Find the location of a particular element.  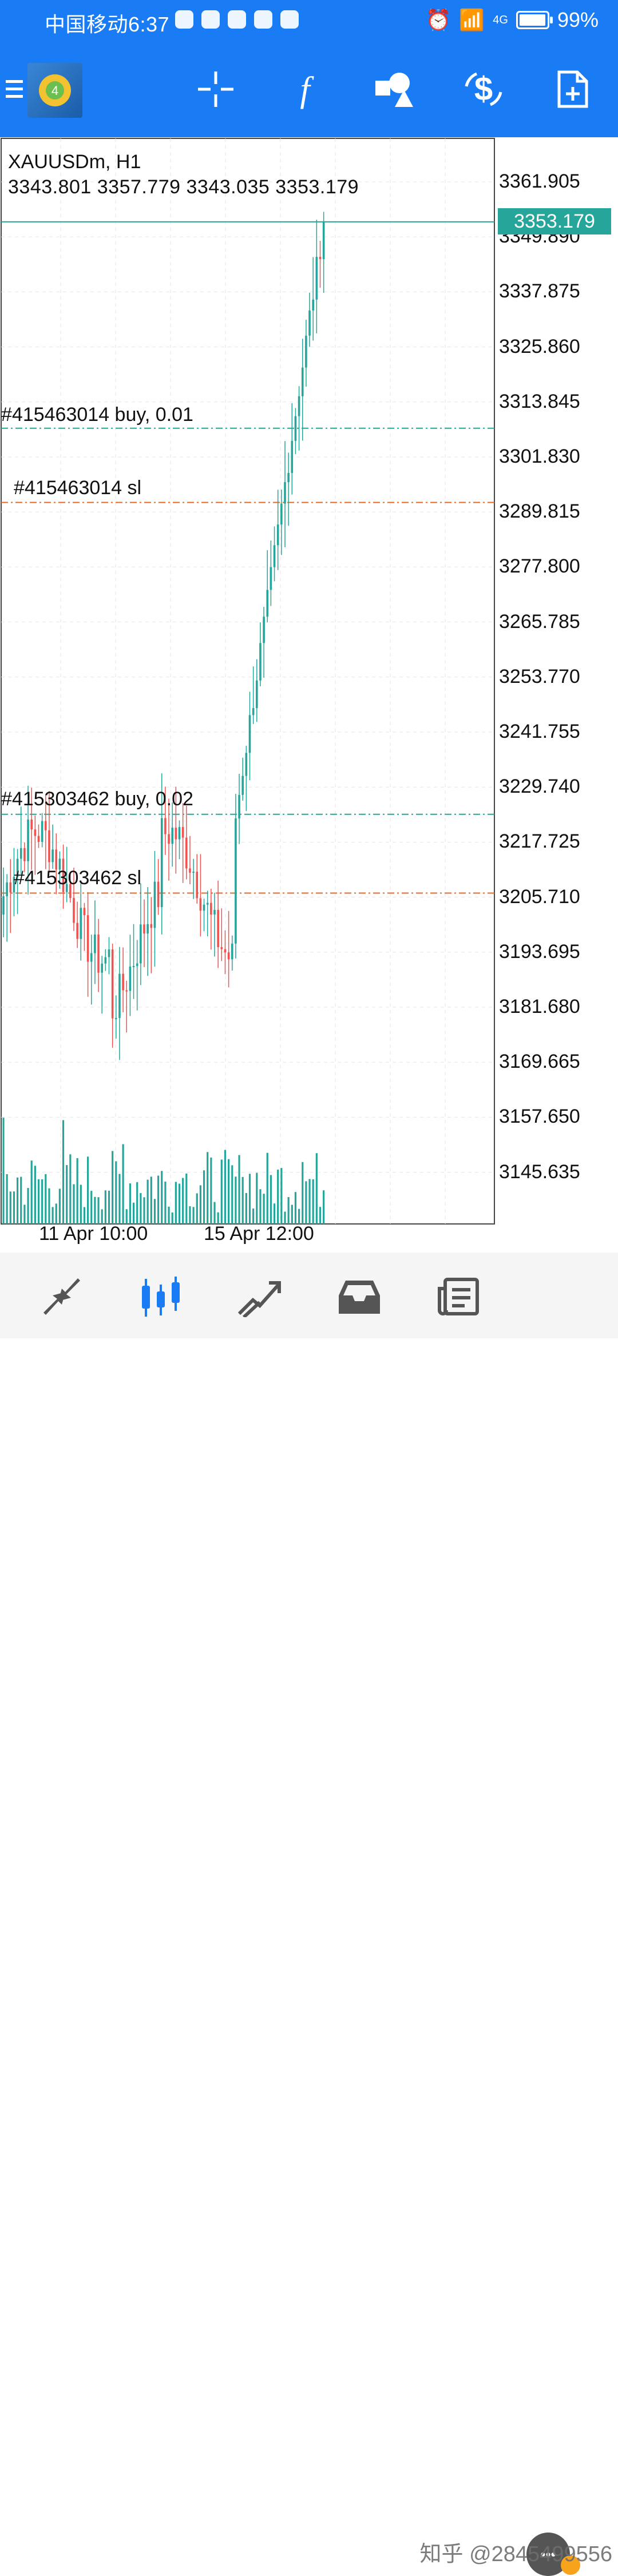

svg-text: f is located at coordinates (307, 89).